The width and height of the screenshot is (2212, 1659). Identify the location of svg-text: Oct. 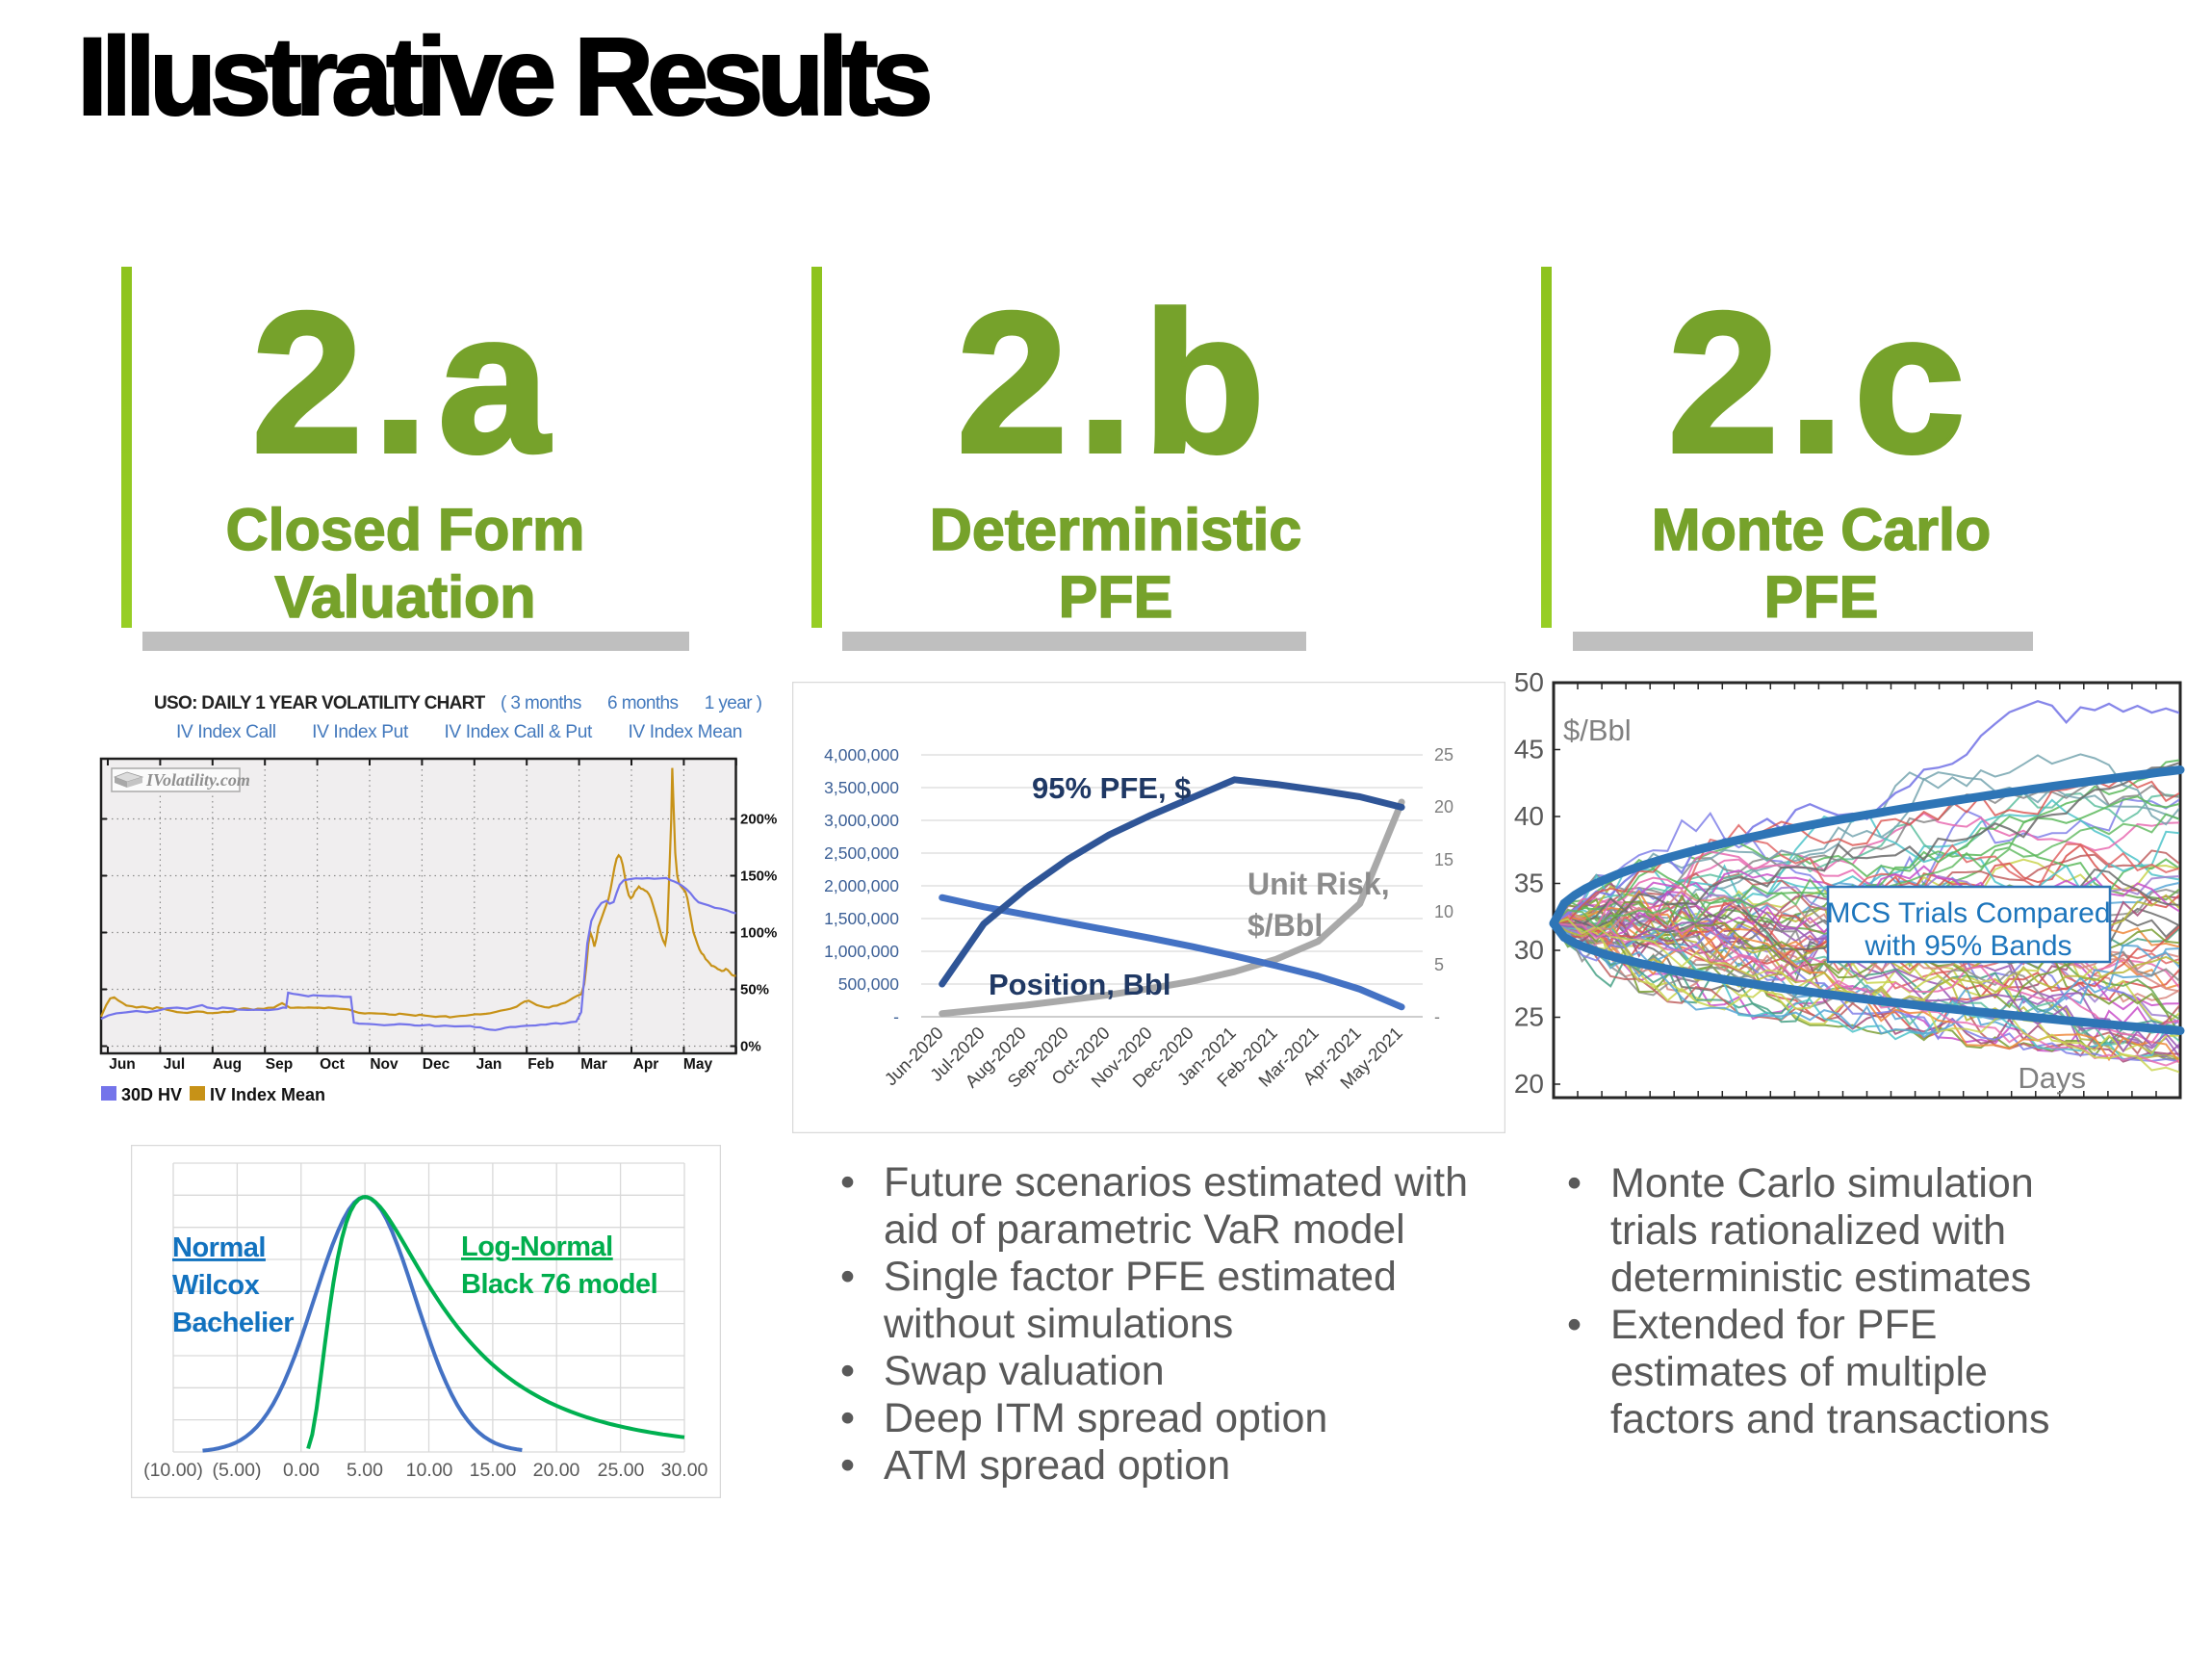
(332, 1065).